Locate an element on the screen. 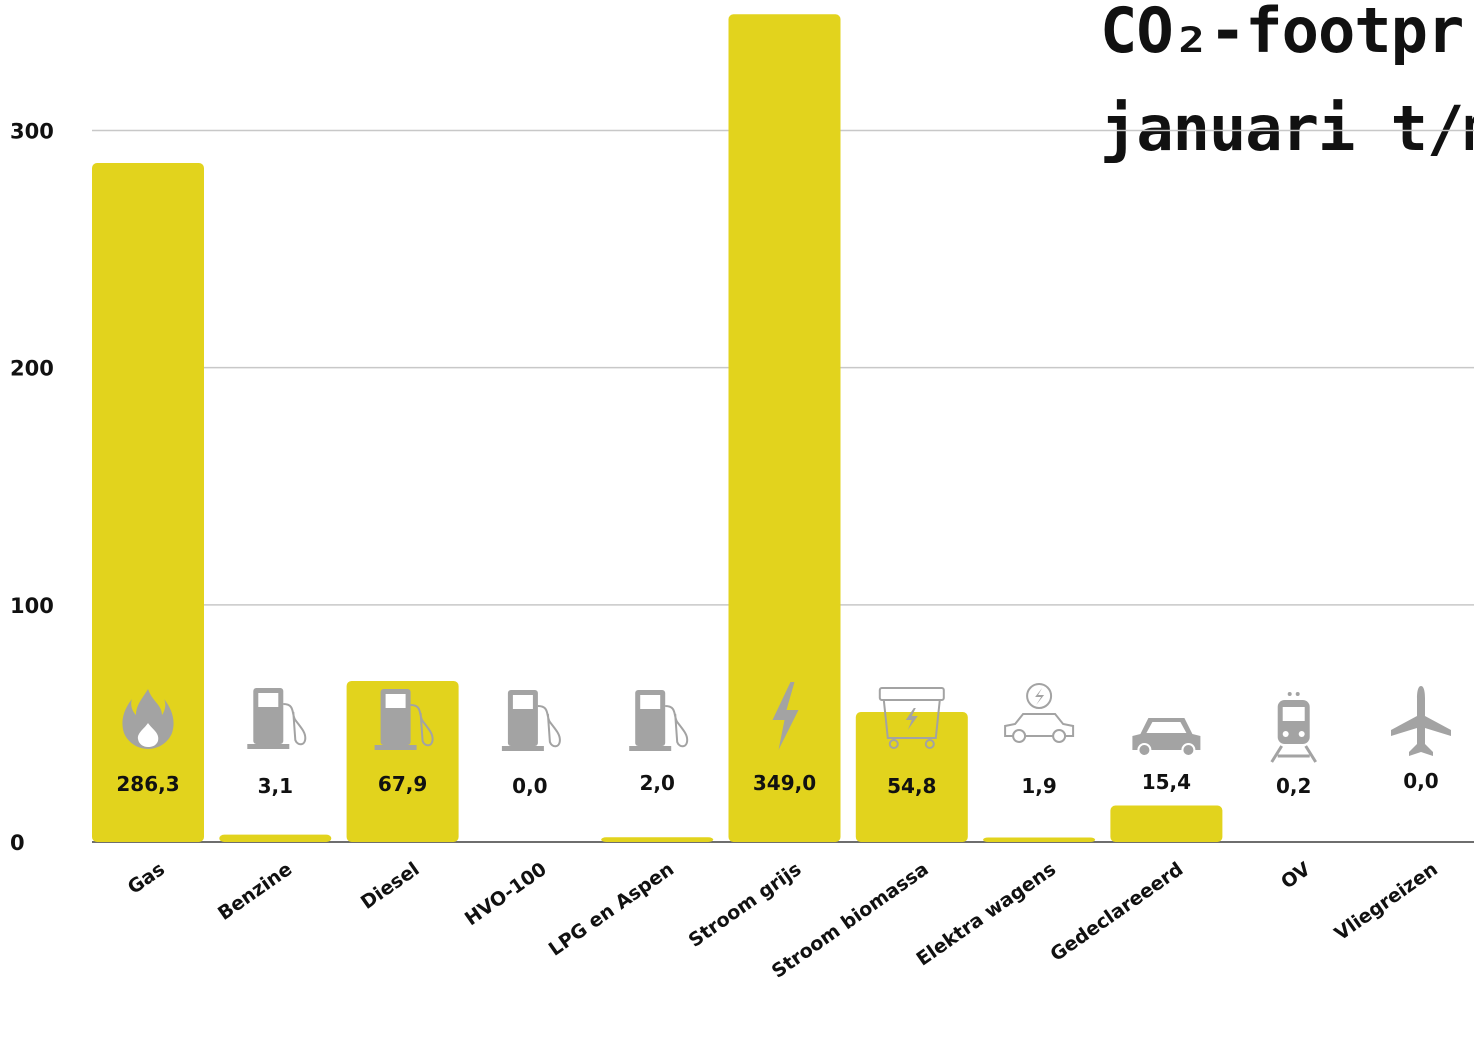 This screenshot has width=1474, height=1044. data-label: 15,4 is located at coordinates (1166, 782).